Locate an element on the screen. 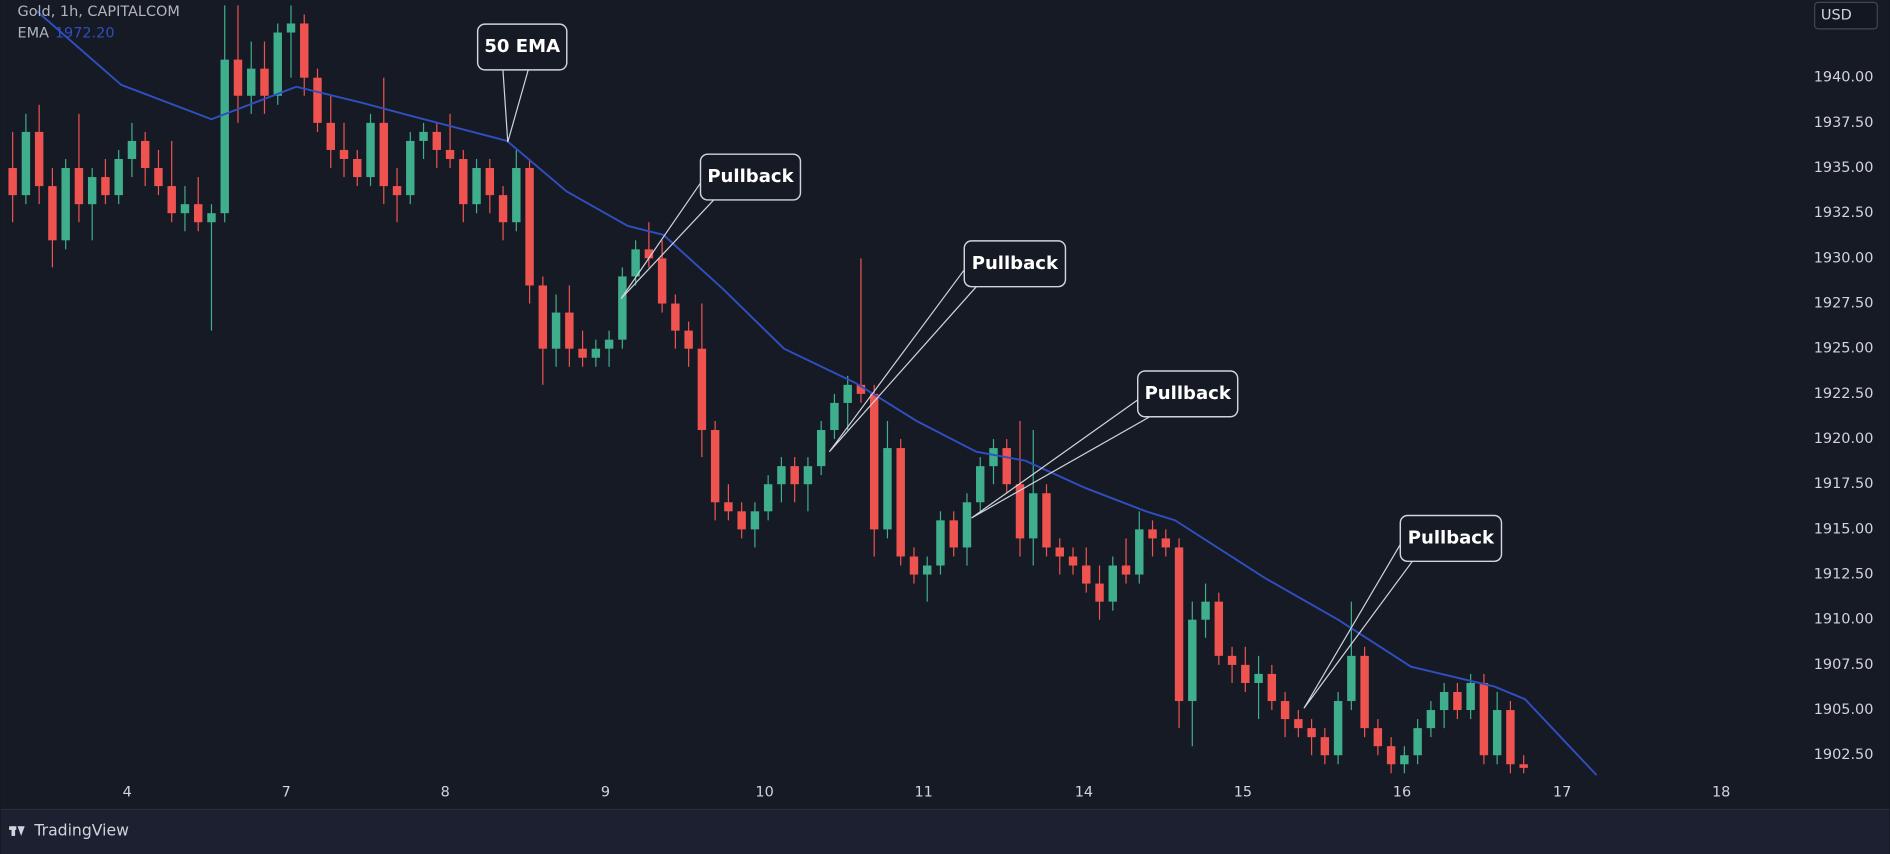  y-tick-label: 1917.50 is located at coordinates (1844, 484).